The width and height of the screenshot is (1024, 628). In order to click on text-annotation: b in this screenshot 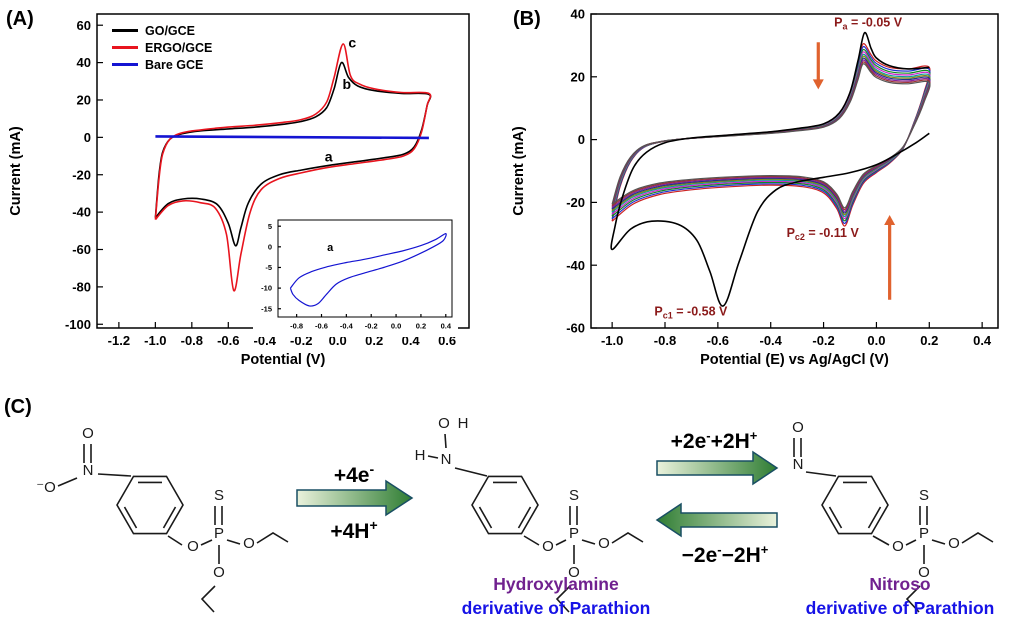, I will do `click(347, 84)`.